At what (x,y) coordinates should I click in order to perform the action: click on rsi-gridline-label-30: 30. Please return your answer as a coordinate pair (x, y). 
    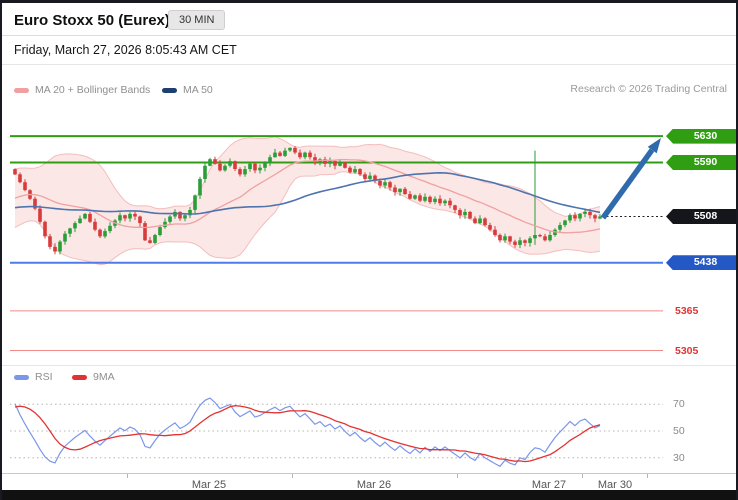
    Looking at the image, I should click on (679, 457).